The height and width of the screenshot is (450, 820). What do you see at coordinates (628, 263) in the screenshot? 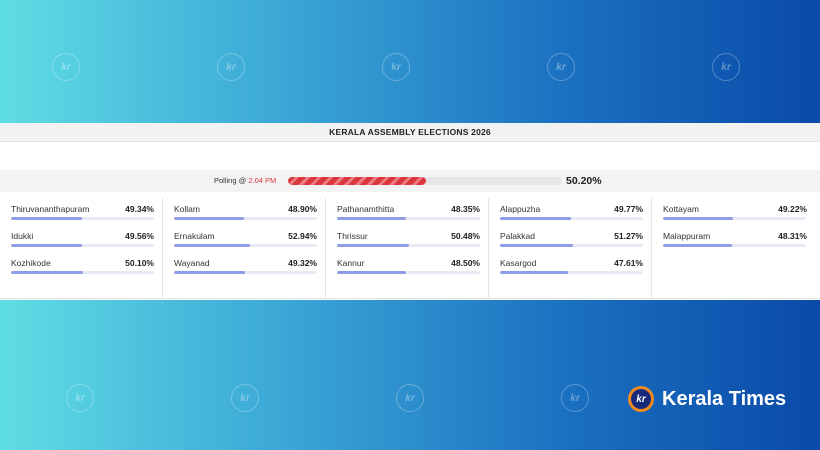
I see `district-turnout: 47.61%` at bounding box center [628, 263].